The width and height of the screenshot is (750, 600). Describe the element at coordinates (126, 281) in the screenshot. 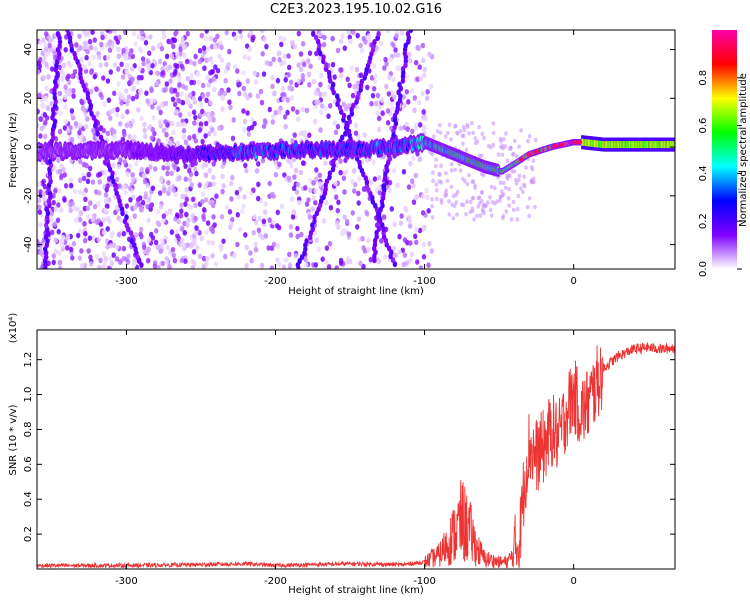

I see `x-tick-label: -300` at that location.